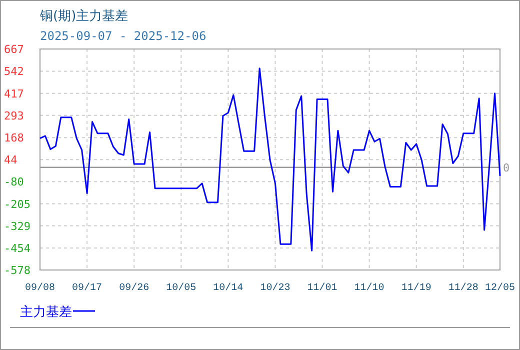 This screenshot has width=520, height=350. What do you see at coordinates (46, 312) in the screenshot?
I see `legend-label: 主力基差` at bounding box center [46, 312].